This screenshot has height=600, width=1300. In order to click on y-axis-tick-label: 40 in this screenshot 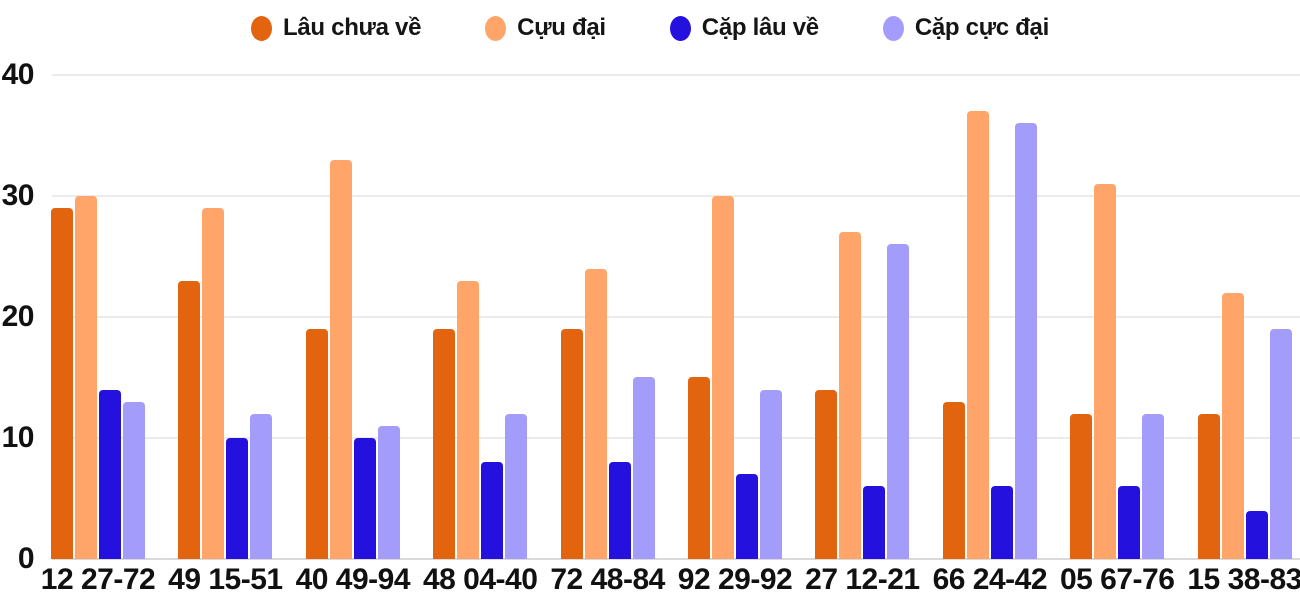, I will do `click(18, 74)`.